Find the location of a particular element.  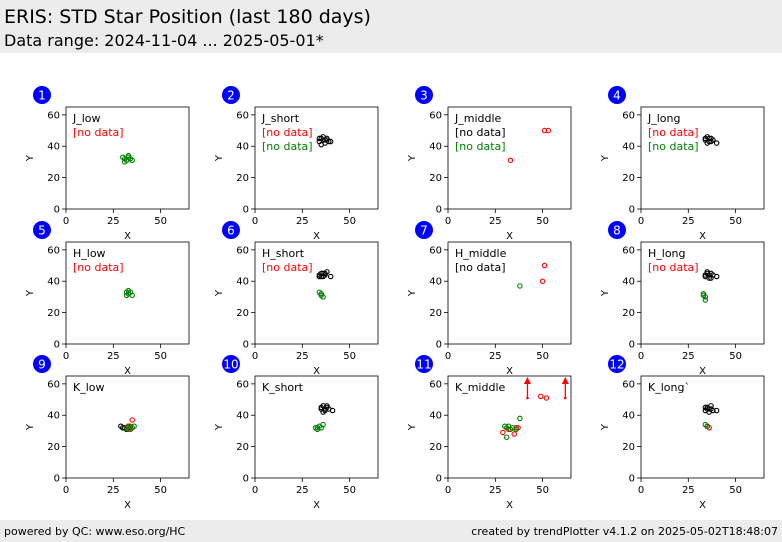

panel-12: 12 0 25 50 0 20 40 60 X Y K_long` is located at coordinates (682, 433).